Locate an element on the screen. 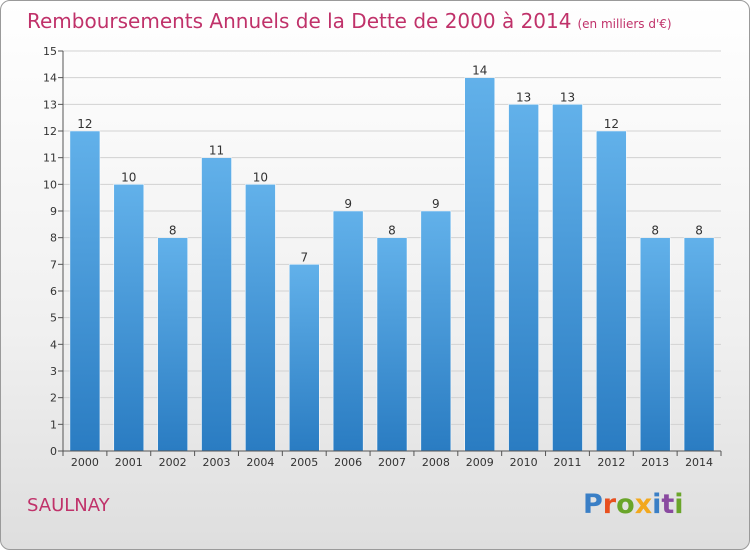 The image size is (750, 550). y-tick-label: 3 is located at coordinates (53, 371).